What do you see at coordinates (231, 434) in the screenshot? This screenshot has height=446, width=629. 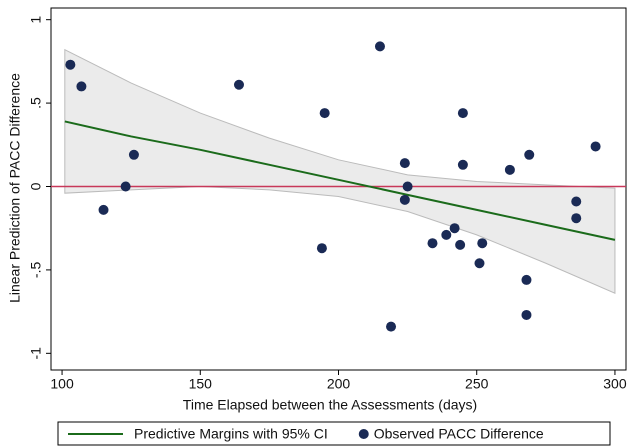 I see `legend-label: Predictive Margins with 95% CI` at bounding box center [231, 434].